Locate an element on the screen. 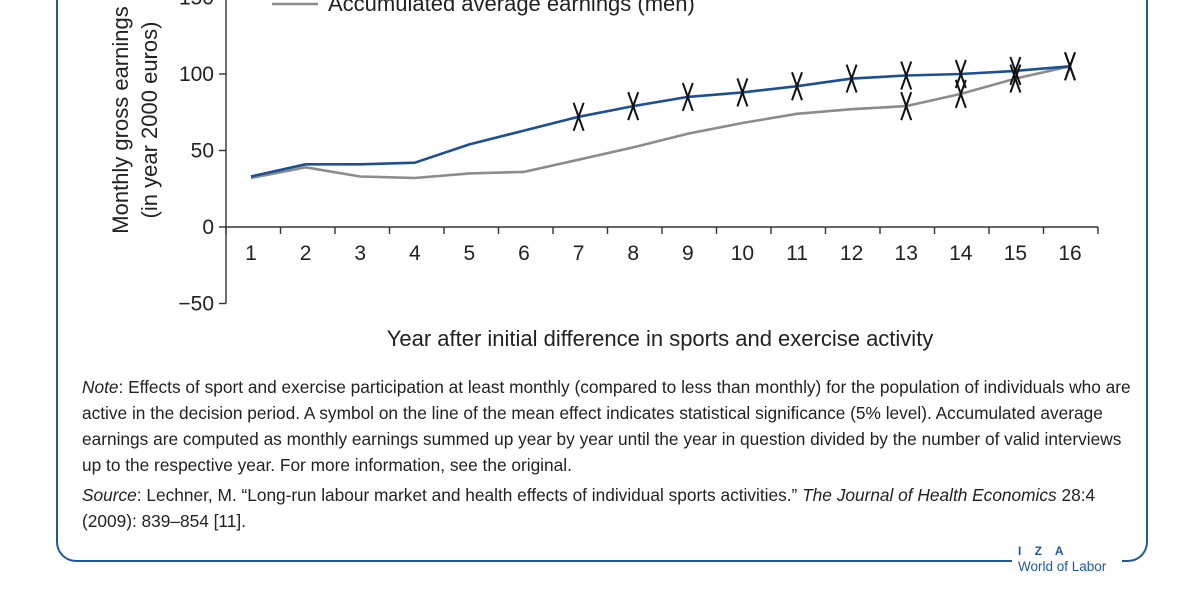 The height and width of the screenshot is (600, 1200). x-tick-label: 9 is located at coordinates (688, 253).